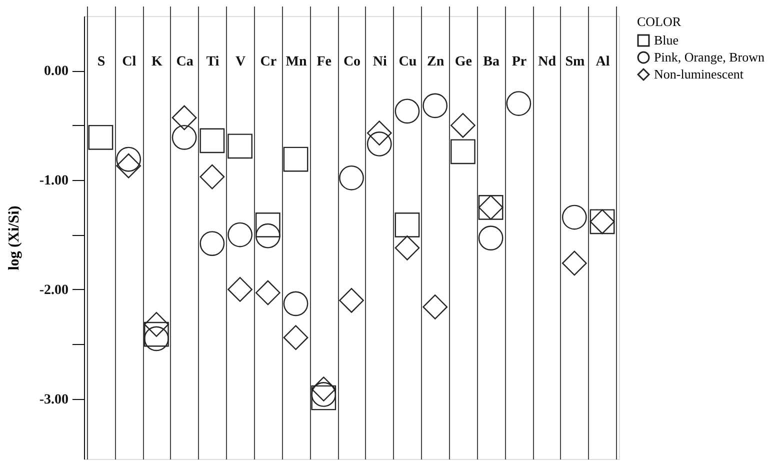 Image resolution: width=774 pixels, height=472 pixels. Describe the element at coordinates (603, 62) in the screenshot. I see `x-tick-label: Al` at that location.